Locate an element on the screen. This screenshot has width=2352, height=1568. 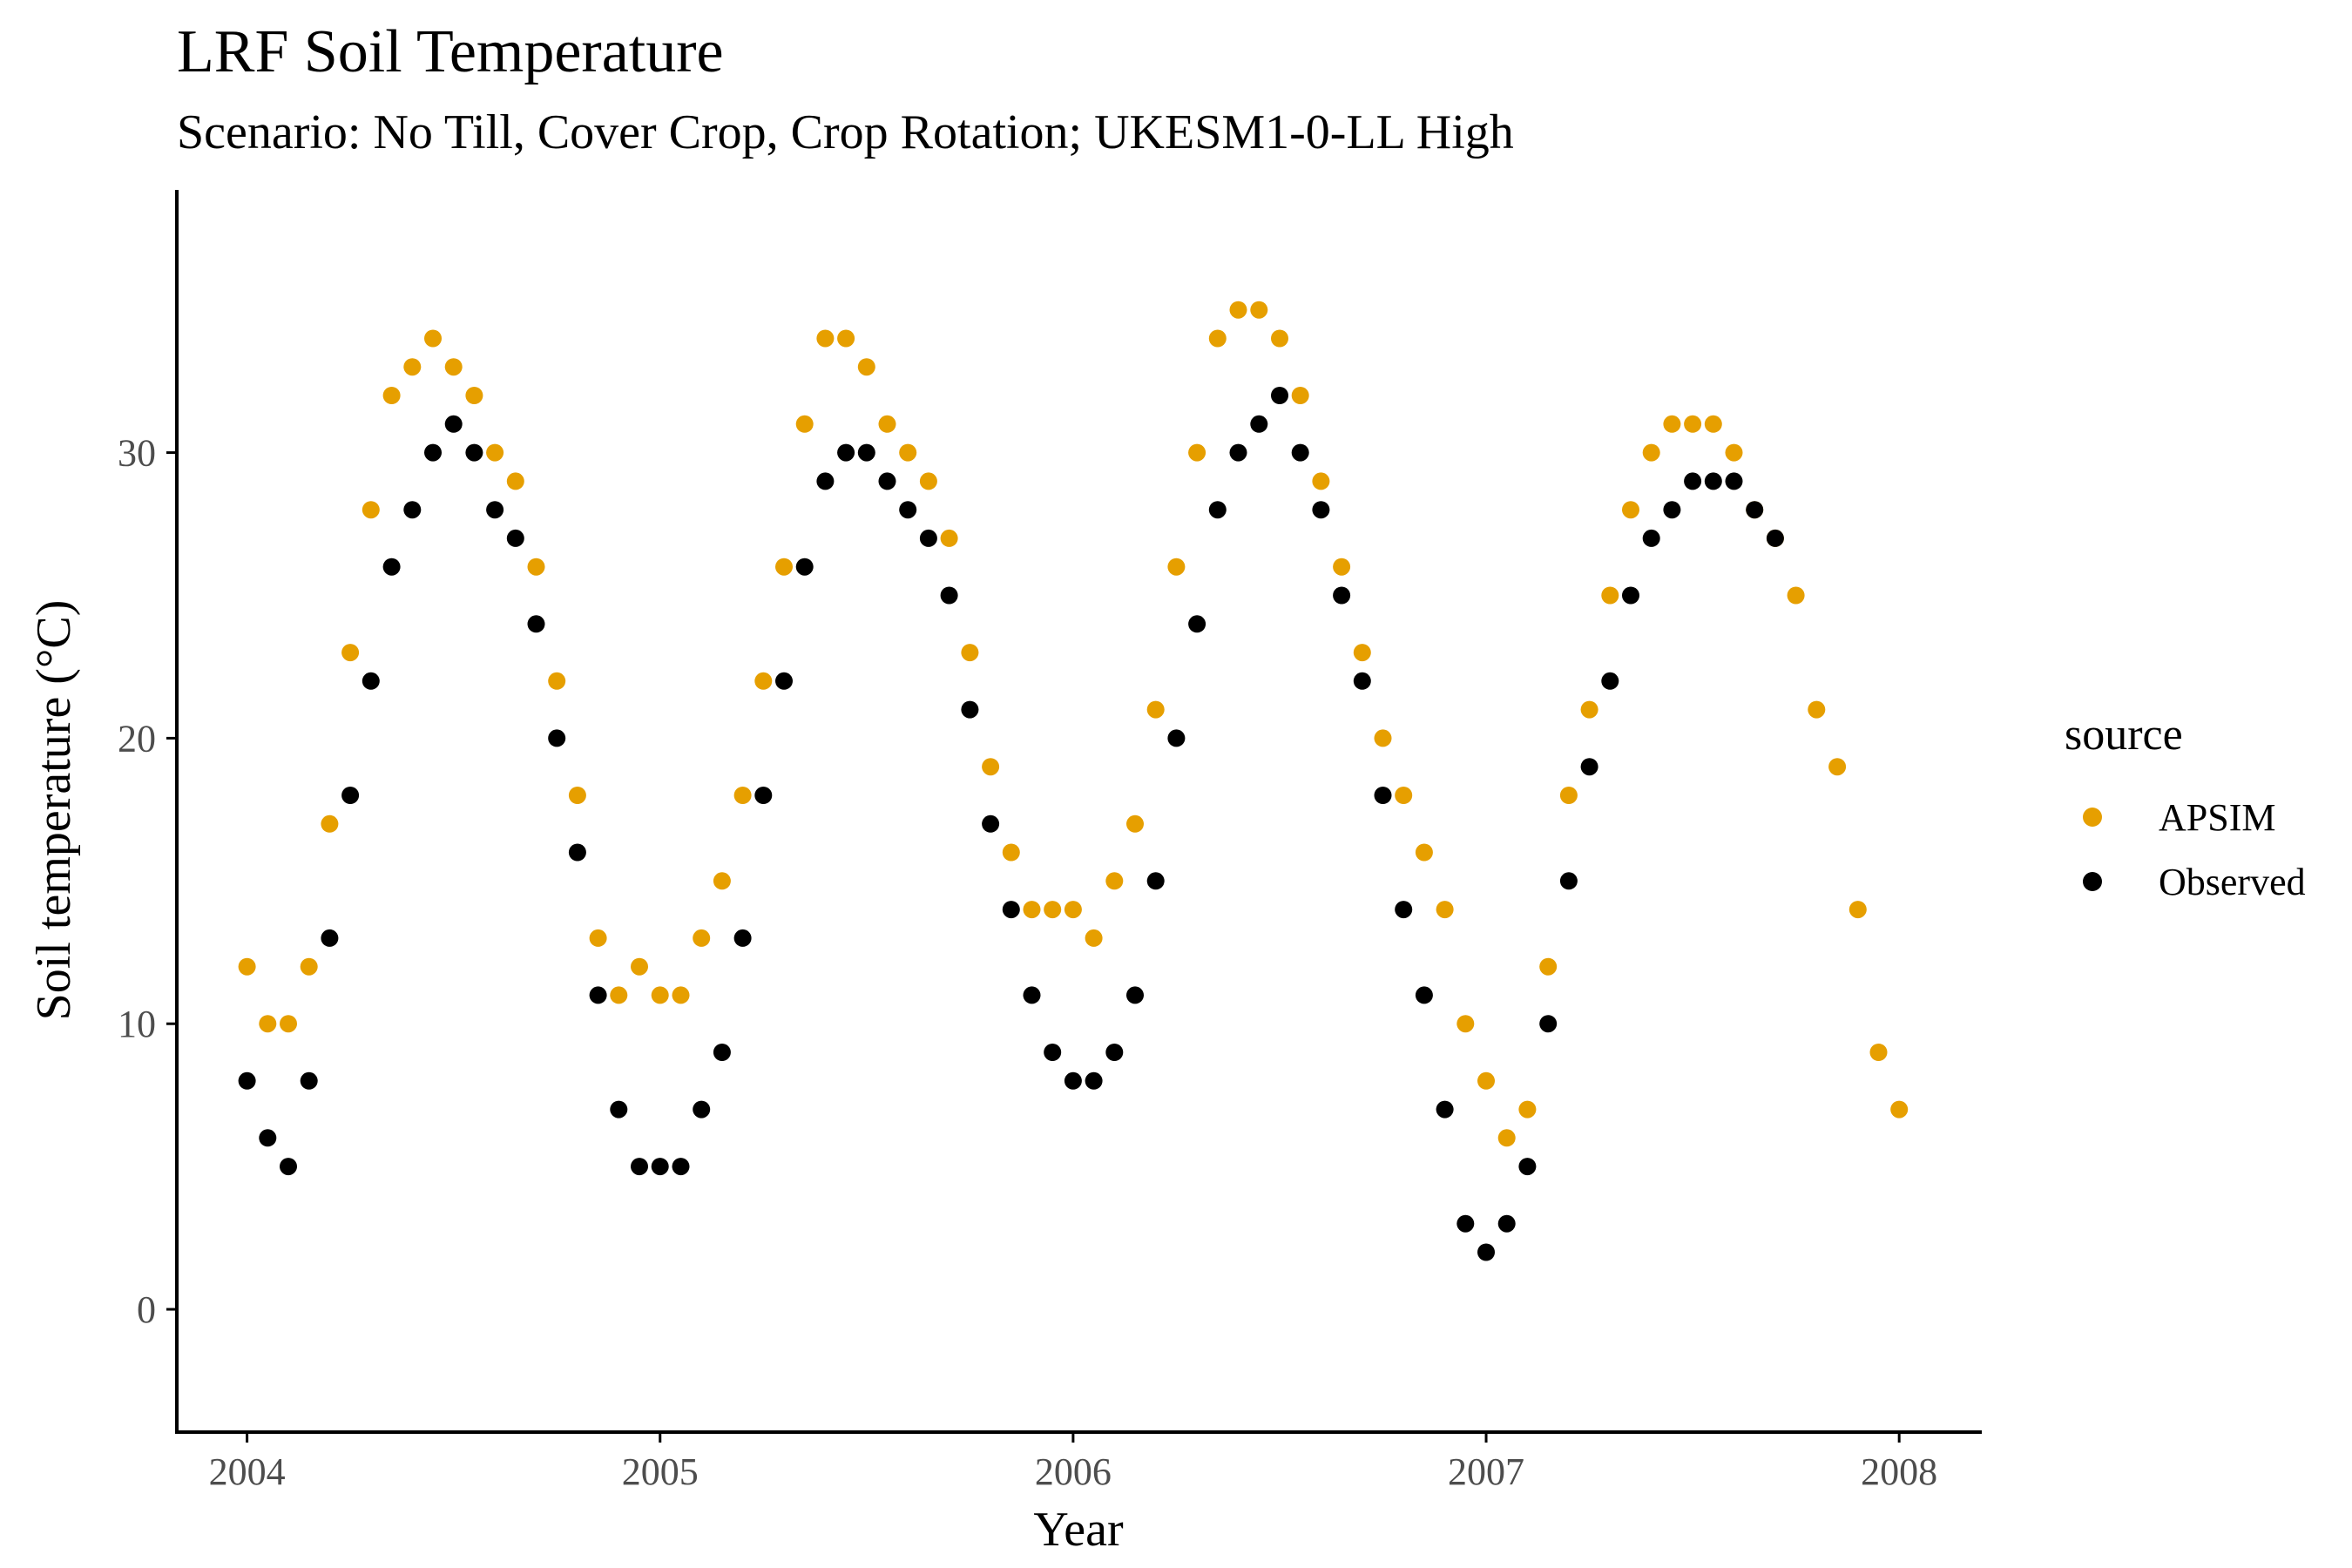
y-tick-label: 0 is located at coordinates (146, 1310).